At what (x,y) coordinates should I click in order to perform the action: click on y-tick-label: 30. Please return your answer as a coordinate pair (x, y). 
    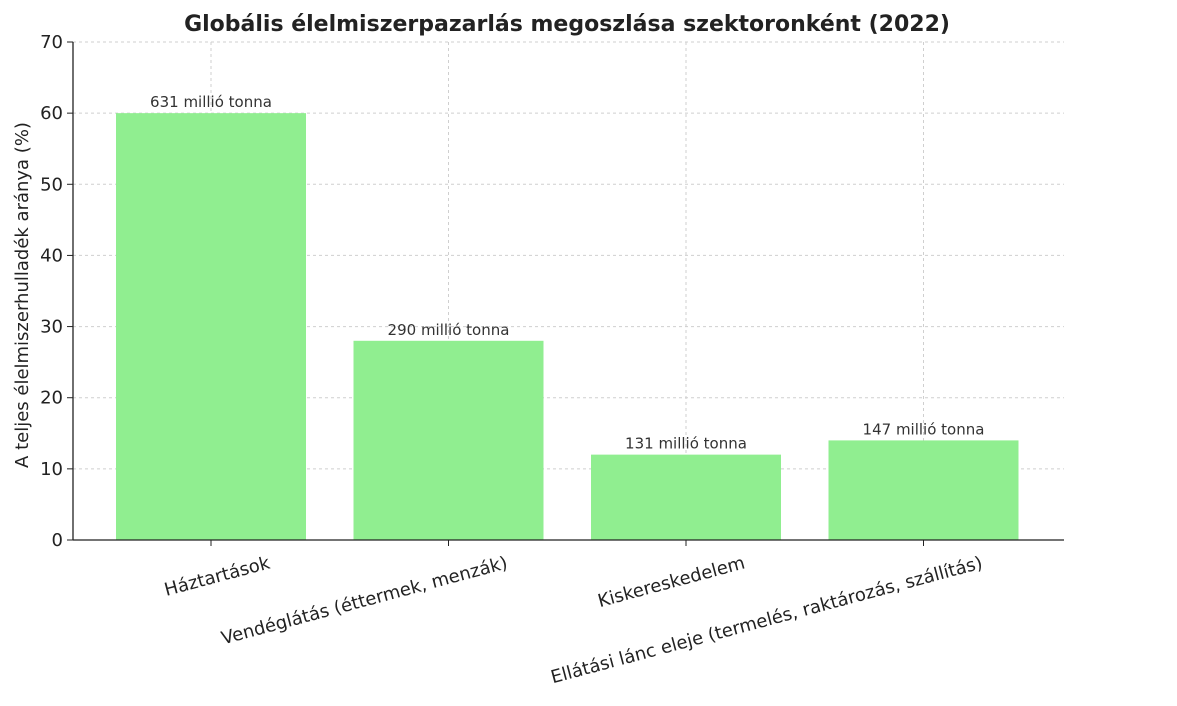
    Looking at the image, I should click on (51, 327).